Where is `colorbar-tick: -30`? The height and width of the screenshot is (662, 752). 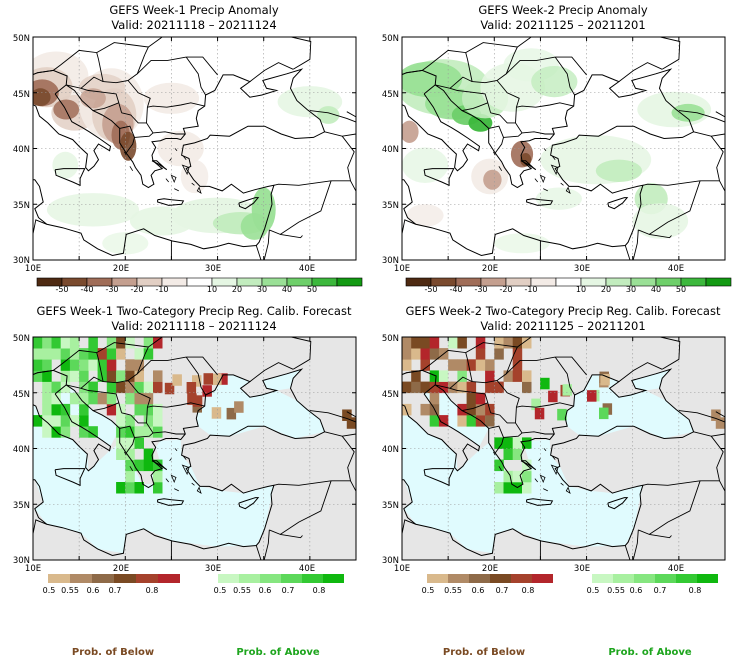
colorbar-tick: -30 is located at coordinates (111, 289).